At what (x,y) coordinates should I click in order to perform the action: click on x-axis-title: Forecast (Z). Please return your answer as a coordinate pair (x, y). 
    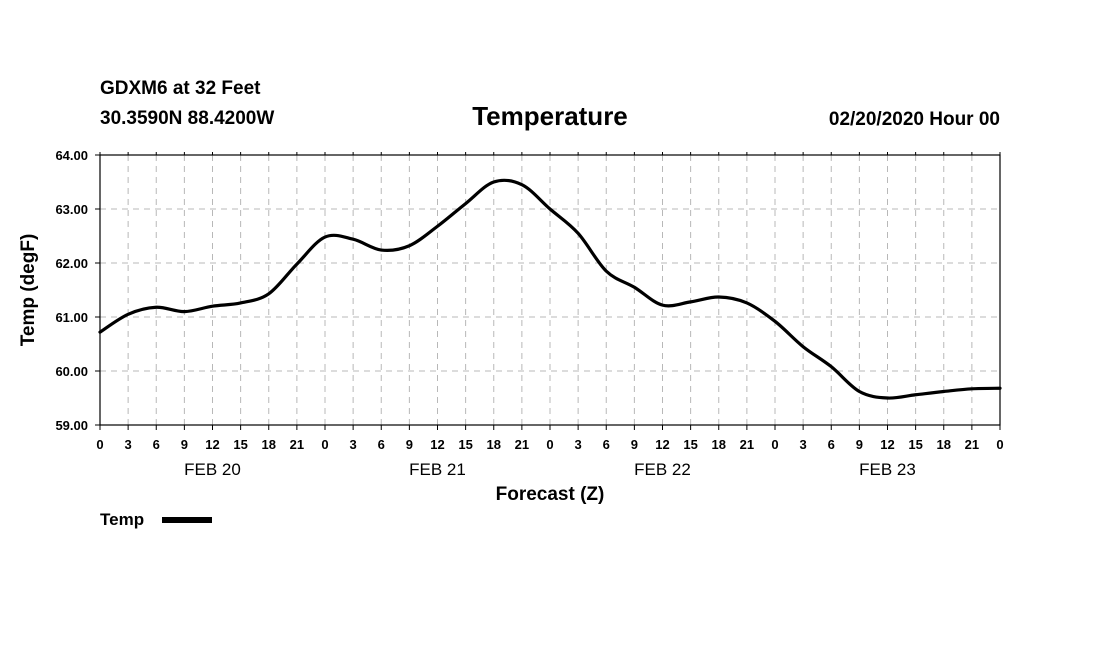
    Looking at the image, I should click on (550, 494).